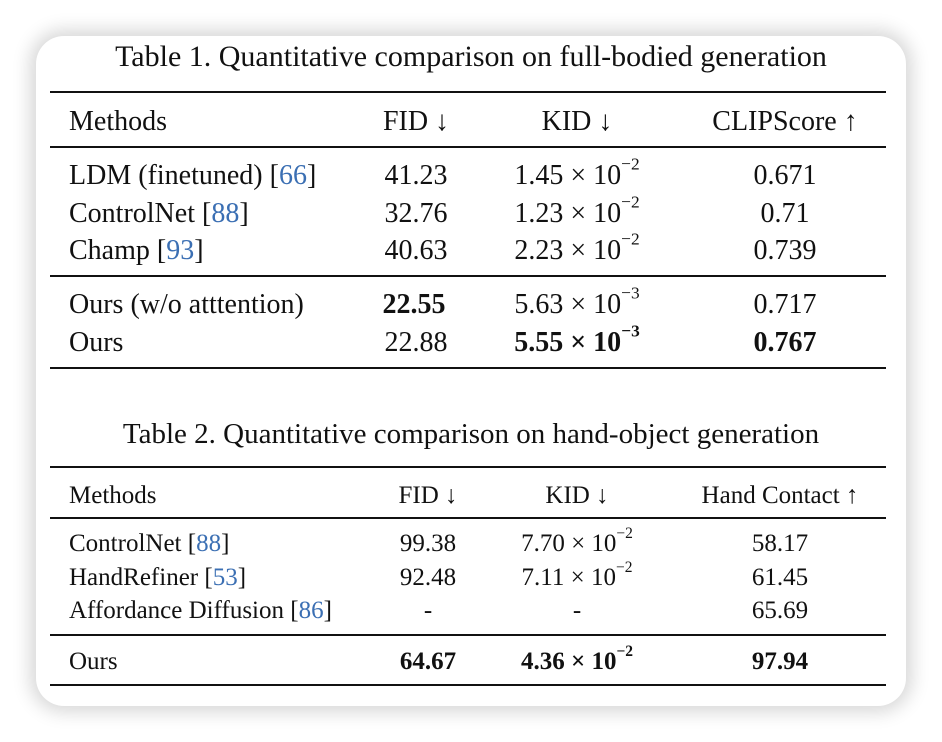 This screenshot has width=942, height=742. What do you see at coordinates (577, 658) in the screenshot?
I see `table2-row-ours-kid: 4.36 × 10⁻²` at bounding box center [577, 658].